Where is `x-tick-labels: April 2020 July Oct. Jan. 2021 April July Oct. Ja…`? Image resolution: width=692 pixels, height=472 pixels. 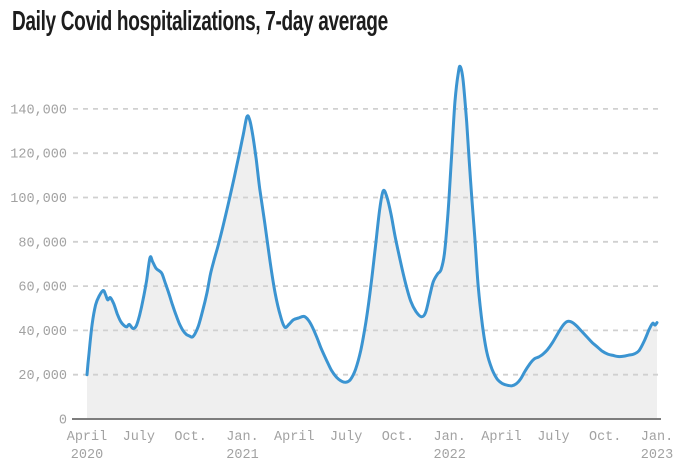
x-tick-labels: April 2020 July Oct. Jan. 2021 April July Oct. Ja… is located at coordinates (370, 446).